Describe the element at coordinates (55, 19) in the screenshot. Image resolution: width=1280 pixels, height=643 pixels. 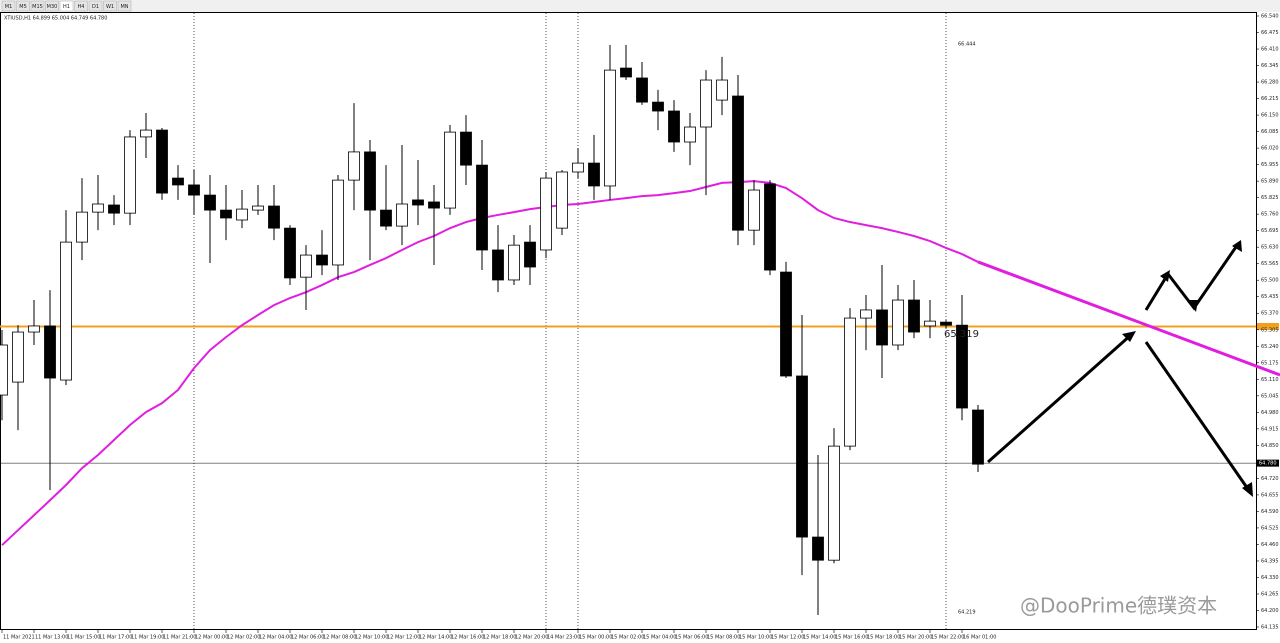
I see `chart-header: XTIUSD,H1 64.899 65.004 64.749 64.780` at that location.